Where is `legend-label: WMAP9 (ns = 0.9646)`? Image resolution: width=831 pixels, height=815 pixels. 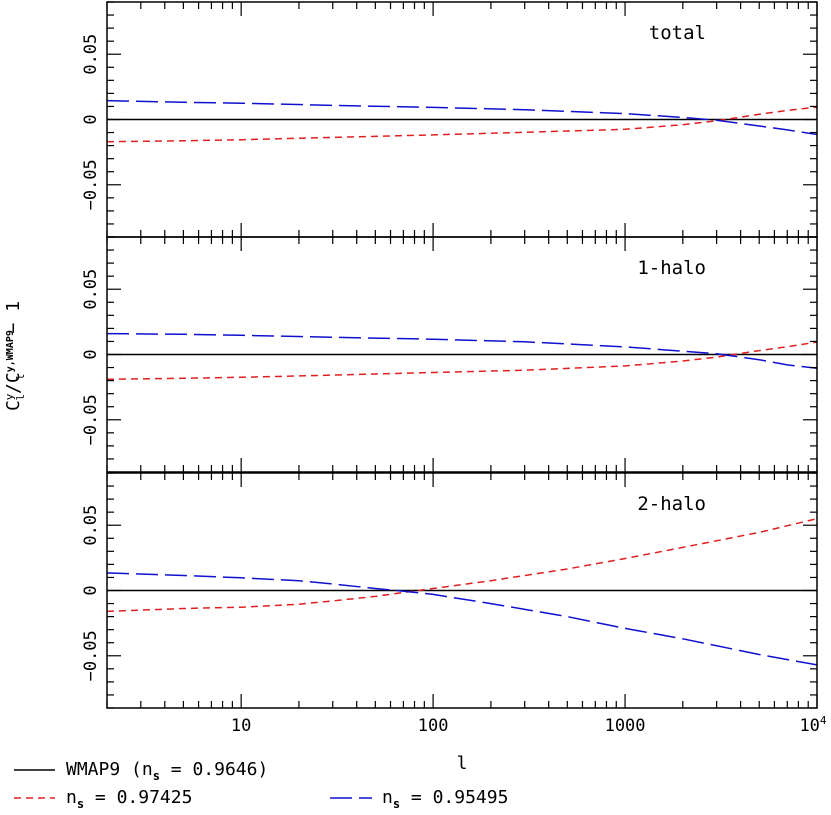
legend-label: WMAP9 (ns = 0.9646) is located at coordinates (167, 771).